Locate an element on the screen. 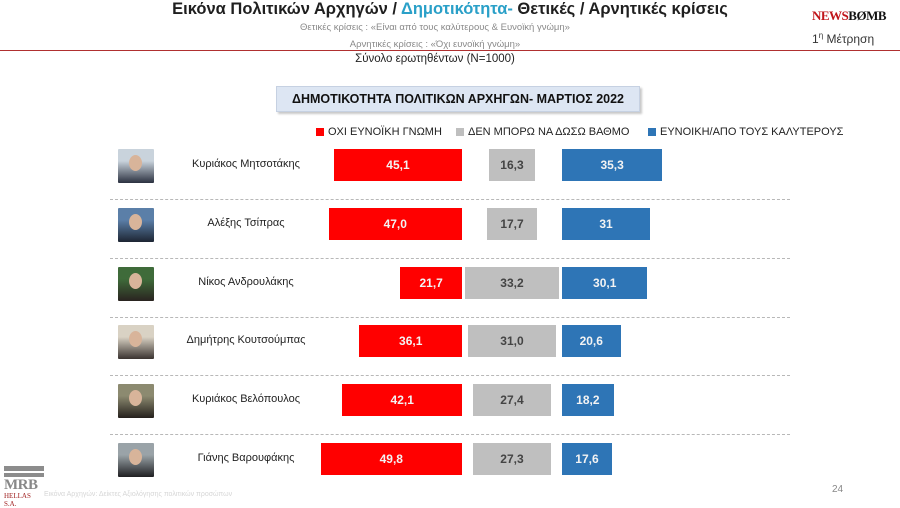 The image size is (900, 508). leader-name: Κυριάκος Βελόπουλος is located at coordinates (246, 399).